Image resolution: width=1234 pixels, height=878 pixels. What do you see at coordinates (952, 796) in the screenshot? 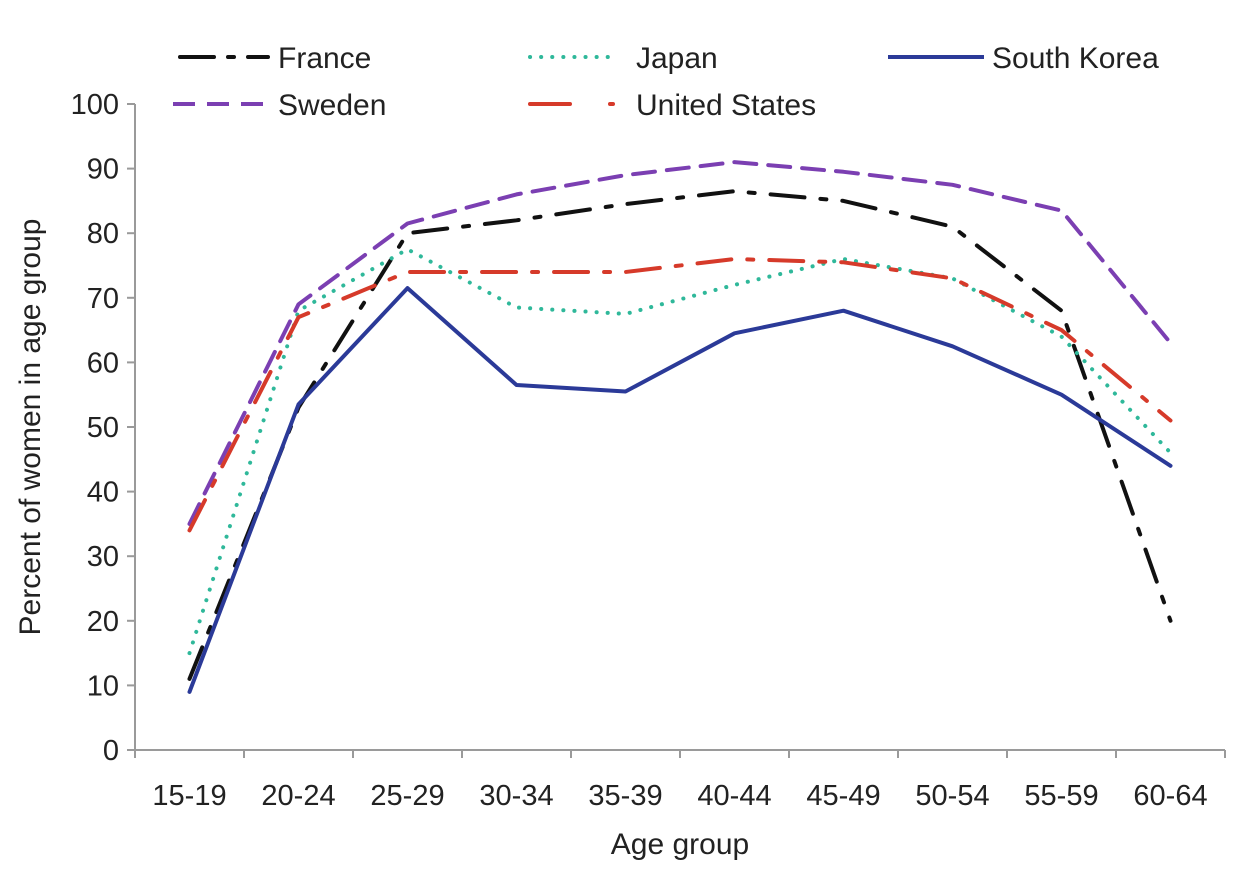
I see `x-tick-label: 50-54` at bounding box center [952, 796].